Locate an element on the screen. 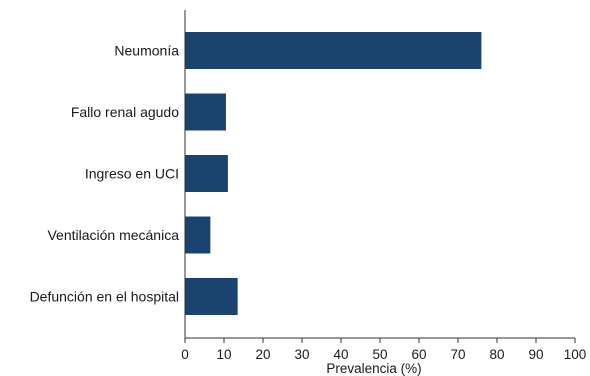 This screenshot has width=590, height=376. x-axis-ticks: 0 10 20 30 40 50 60 70 80 90 100 is located at coordinates (383, 350).